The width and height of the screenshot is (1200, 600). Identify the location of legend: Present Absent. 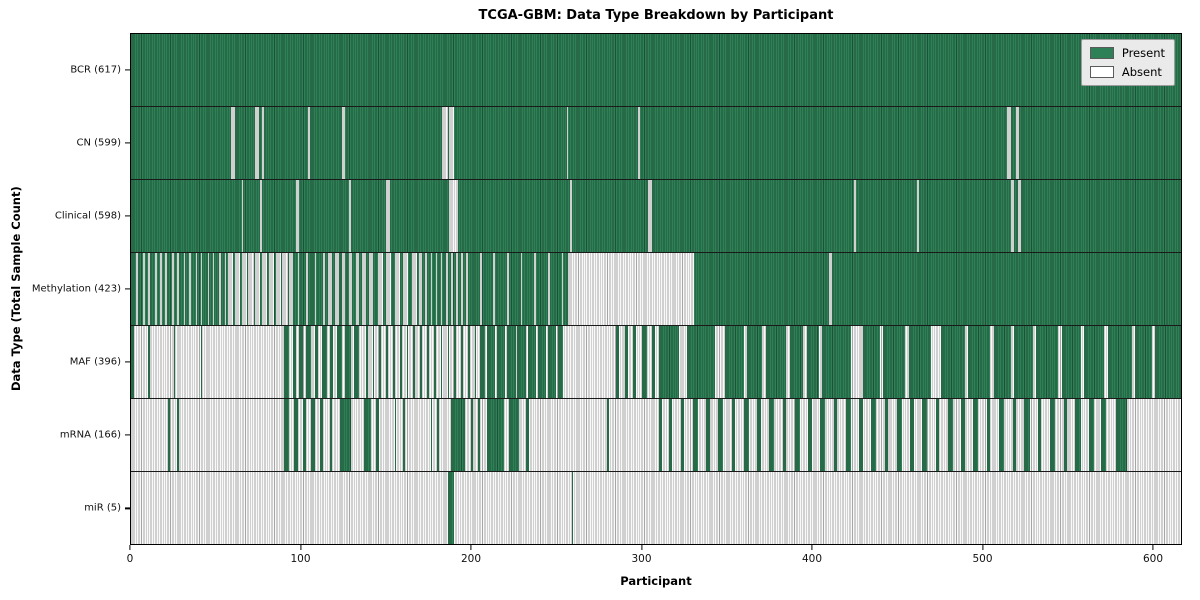
(1127, 62).